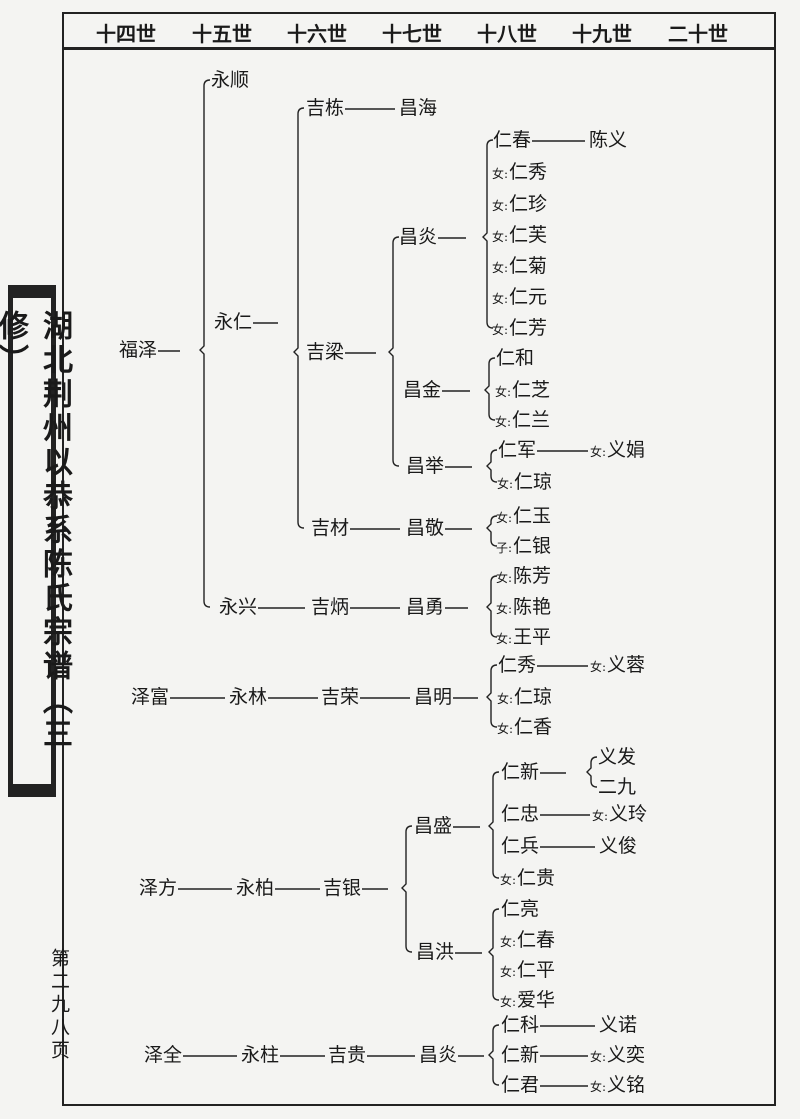 The height and width of the screenshot is (1119, 800). Describe the element at coordinates (233, 322) in the screenshot. I see `person-name: 永仁` at that location.